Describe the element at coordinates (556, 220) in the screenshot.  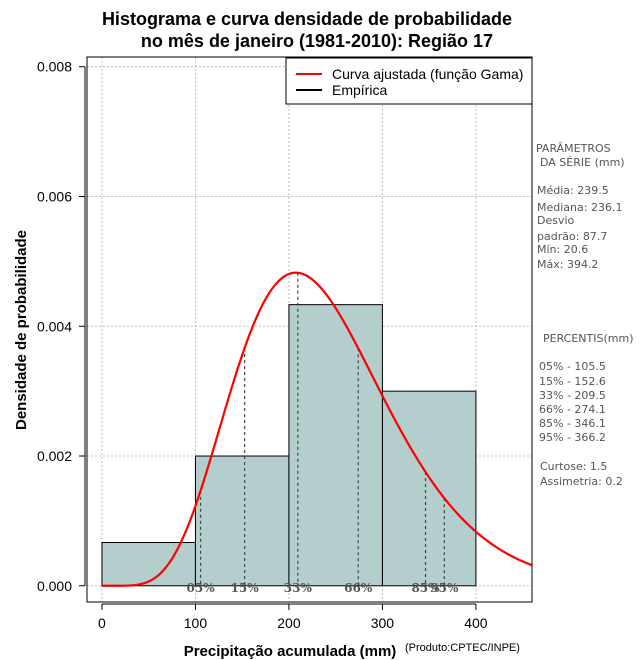
I see `param-sd-1: Desvio` at that location.